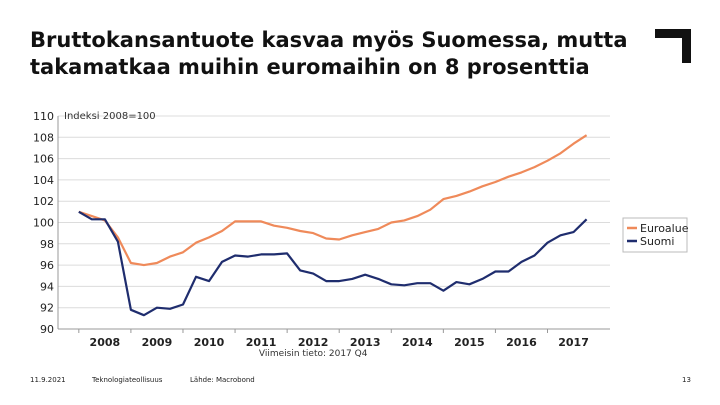 The image size is (720, 405). Describe the element at coordinates (127, 380) in the screenshot. I see `footer-organization: Teknologiateollisuus` at that location.